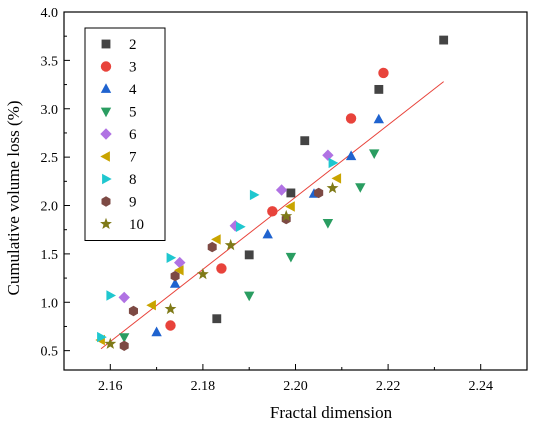 This screenshot has height=427, width=550. I want to click on y-axis-label: Cumulative volume loss (%), so click(13, 197).